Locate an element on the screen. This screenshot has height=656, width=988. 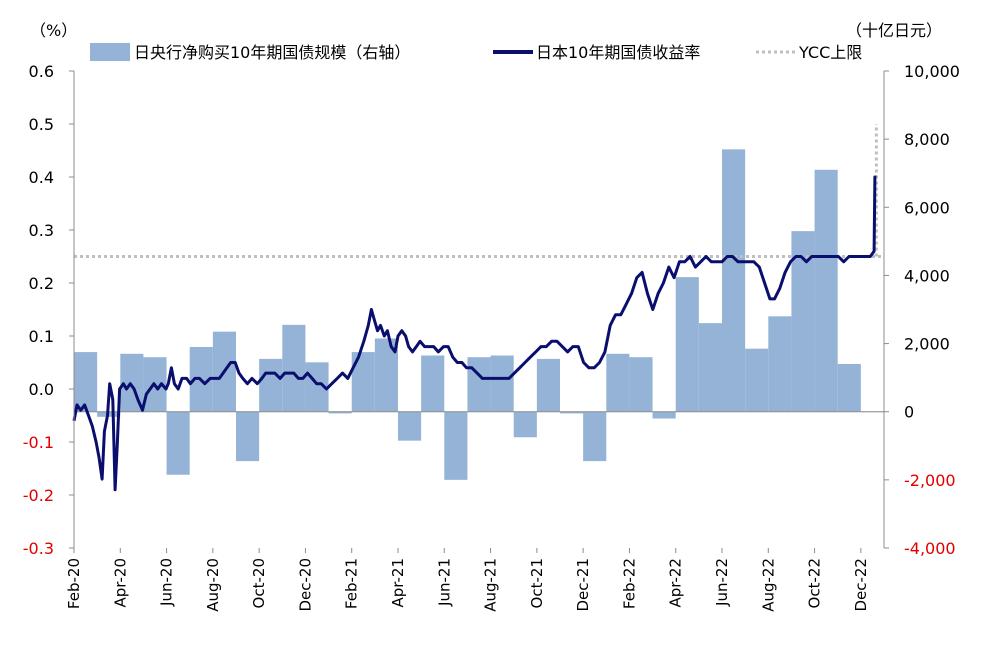
x-tick-label: Apr-21 is located at coordinates (398, 583).